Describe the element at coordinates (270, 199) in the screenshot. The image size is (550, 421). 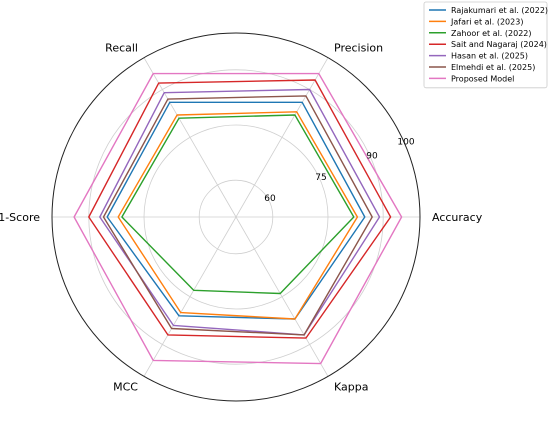
I see `radial-tick-label: 60` at that location.